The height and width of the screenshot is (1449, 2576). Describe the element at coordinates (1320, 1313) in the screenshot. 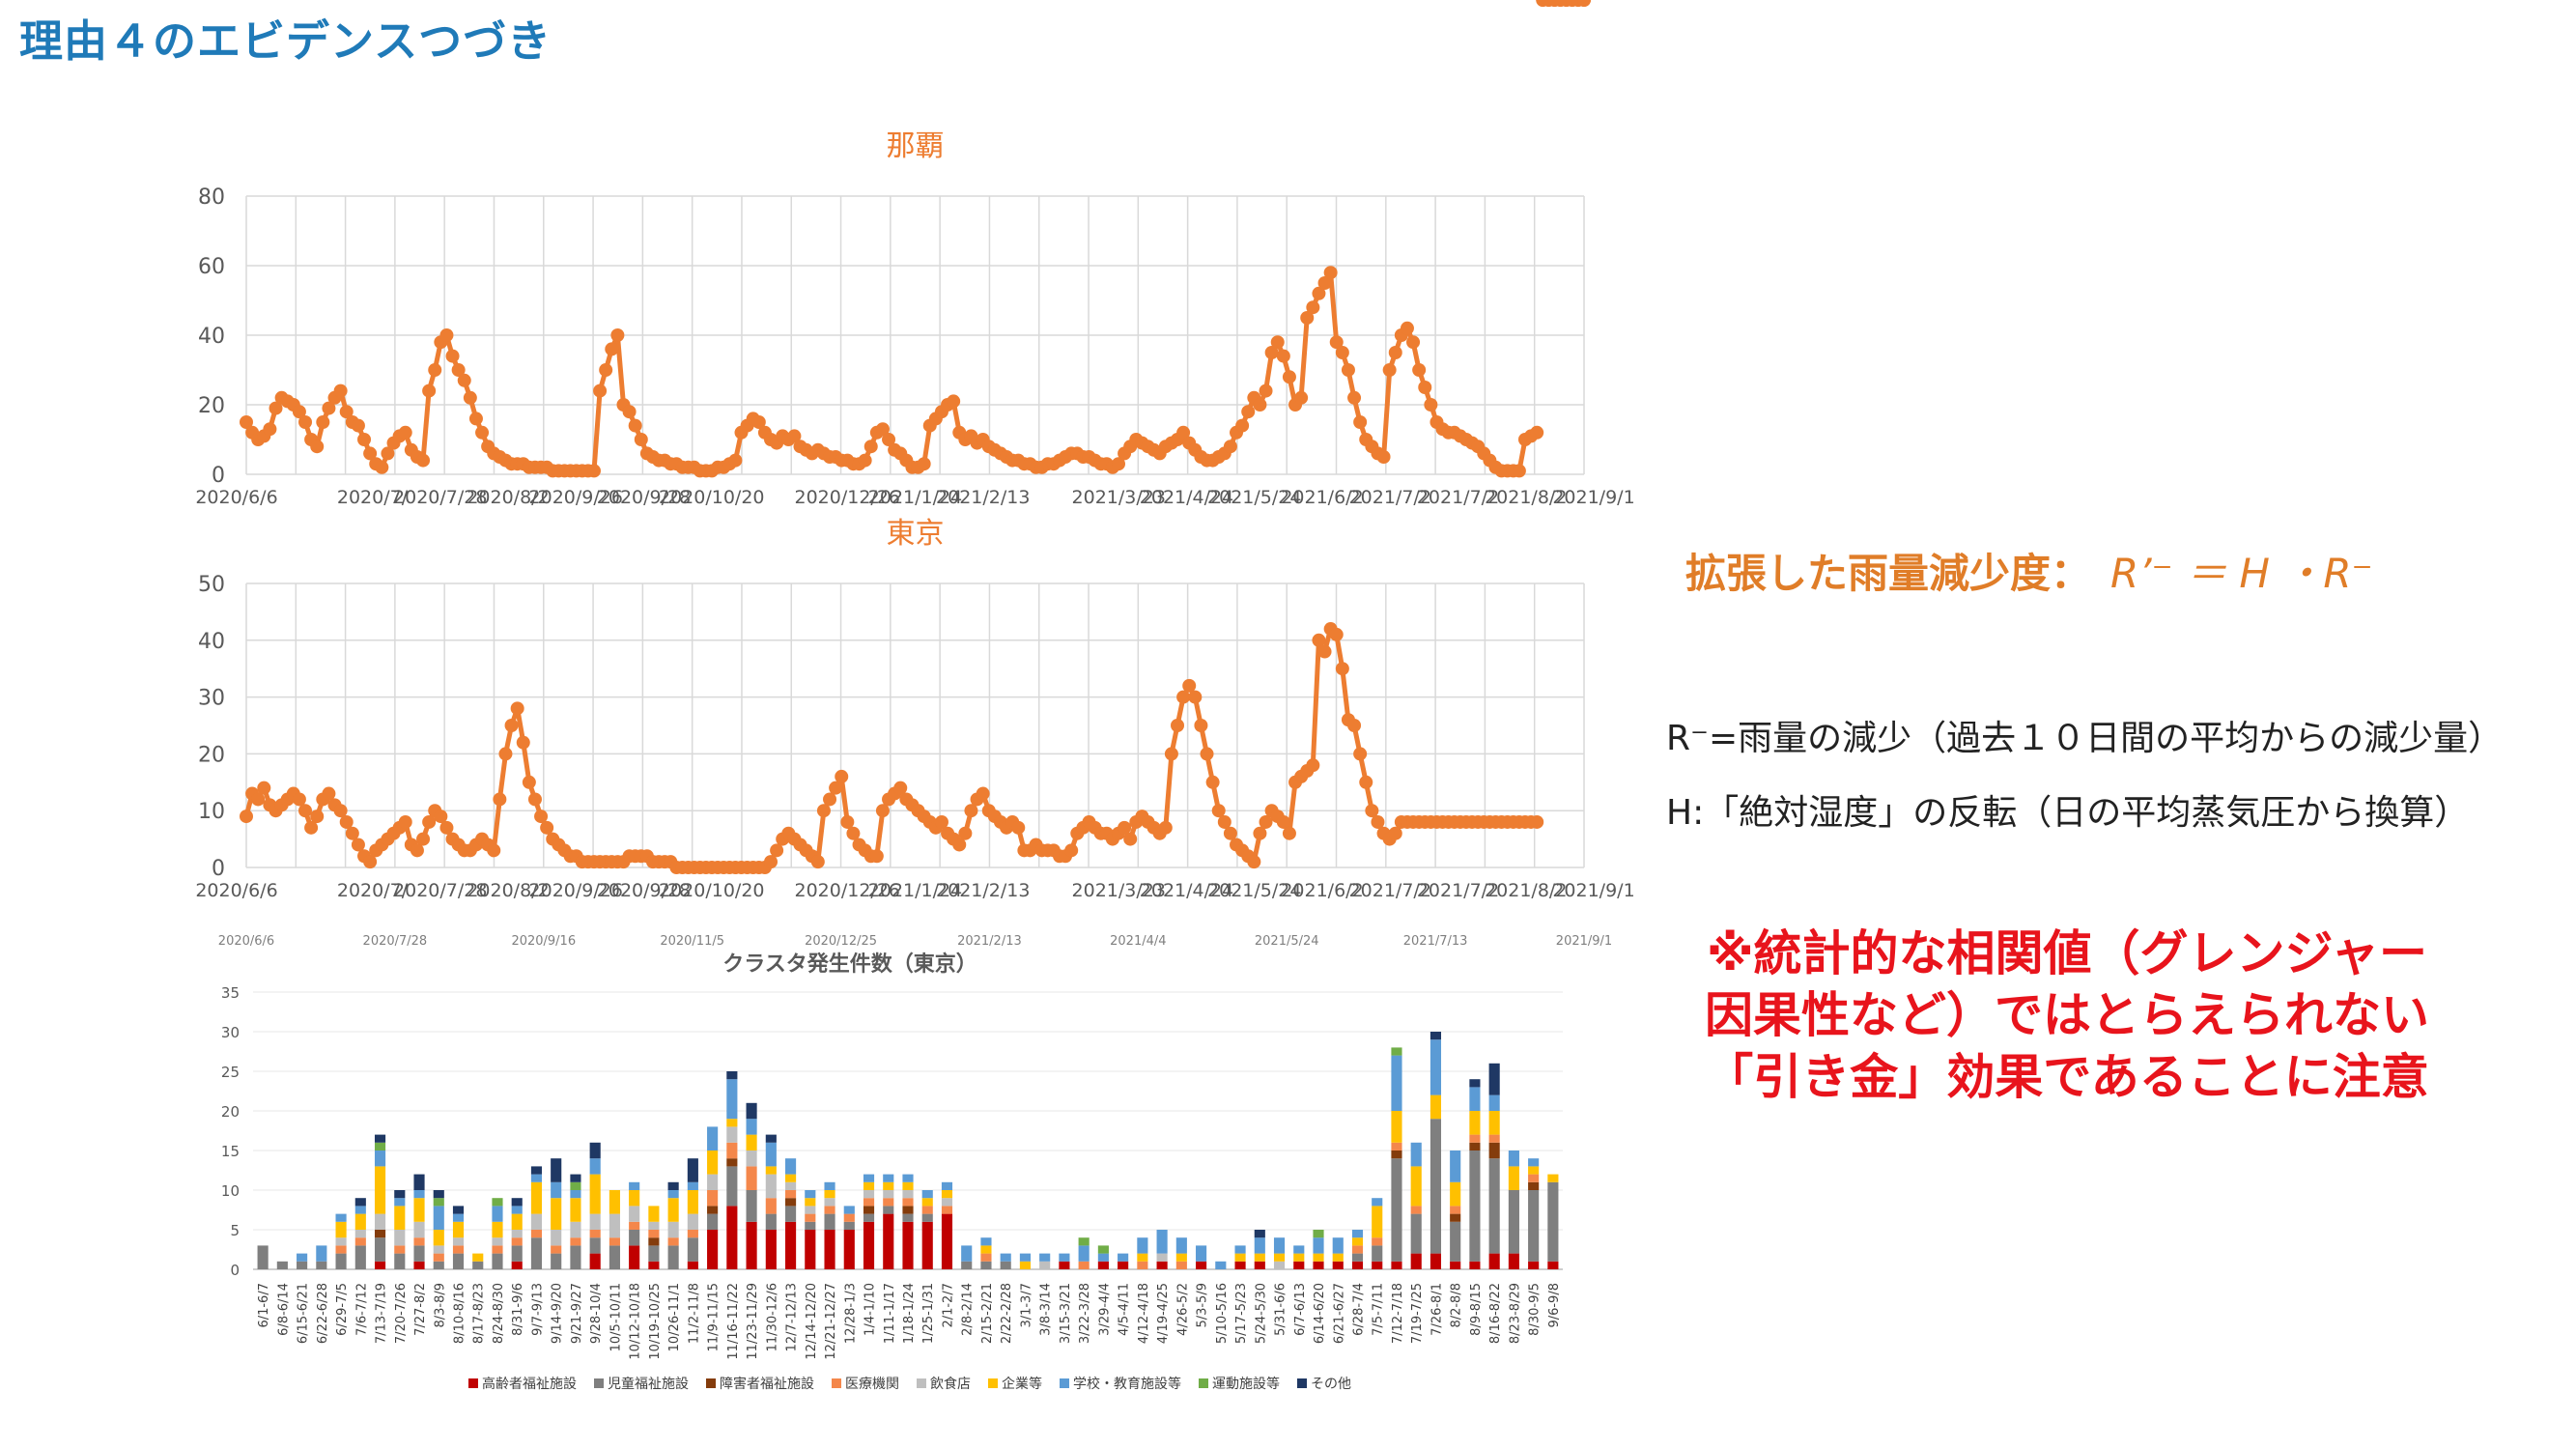

I see `category-label: 6/14-6/20` at that location.